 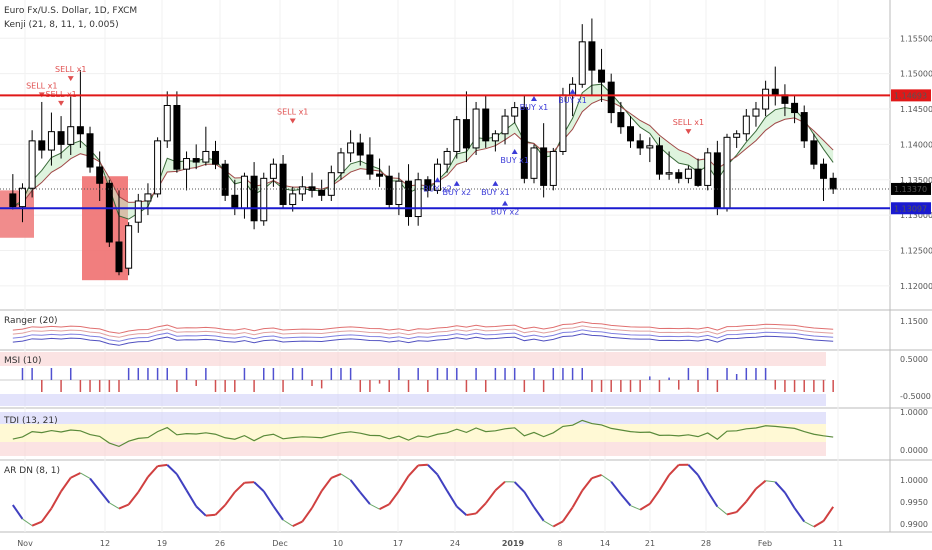 What do you see at coordinates (914, 412) in the screenshot?
I see `tdi-tick: 1.0000` at bounding box center [914, 412].